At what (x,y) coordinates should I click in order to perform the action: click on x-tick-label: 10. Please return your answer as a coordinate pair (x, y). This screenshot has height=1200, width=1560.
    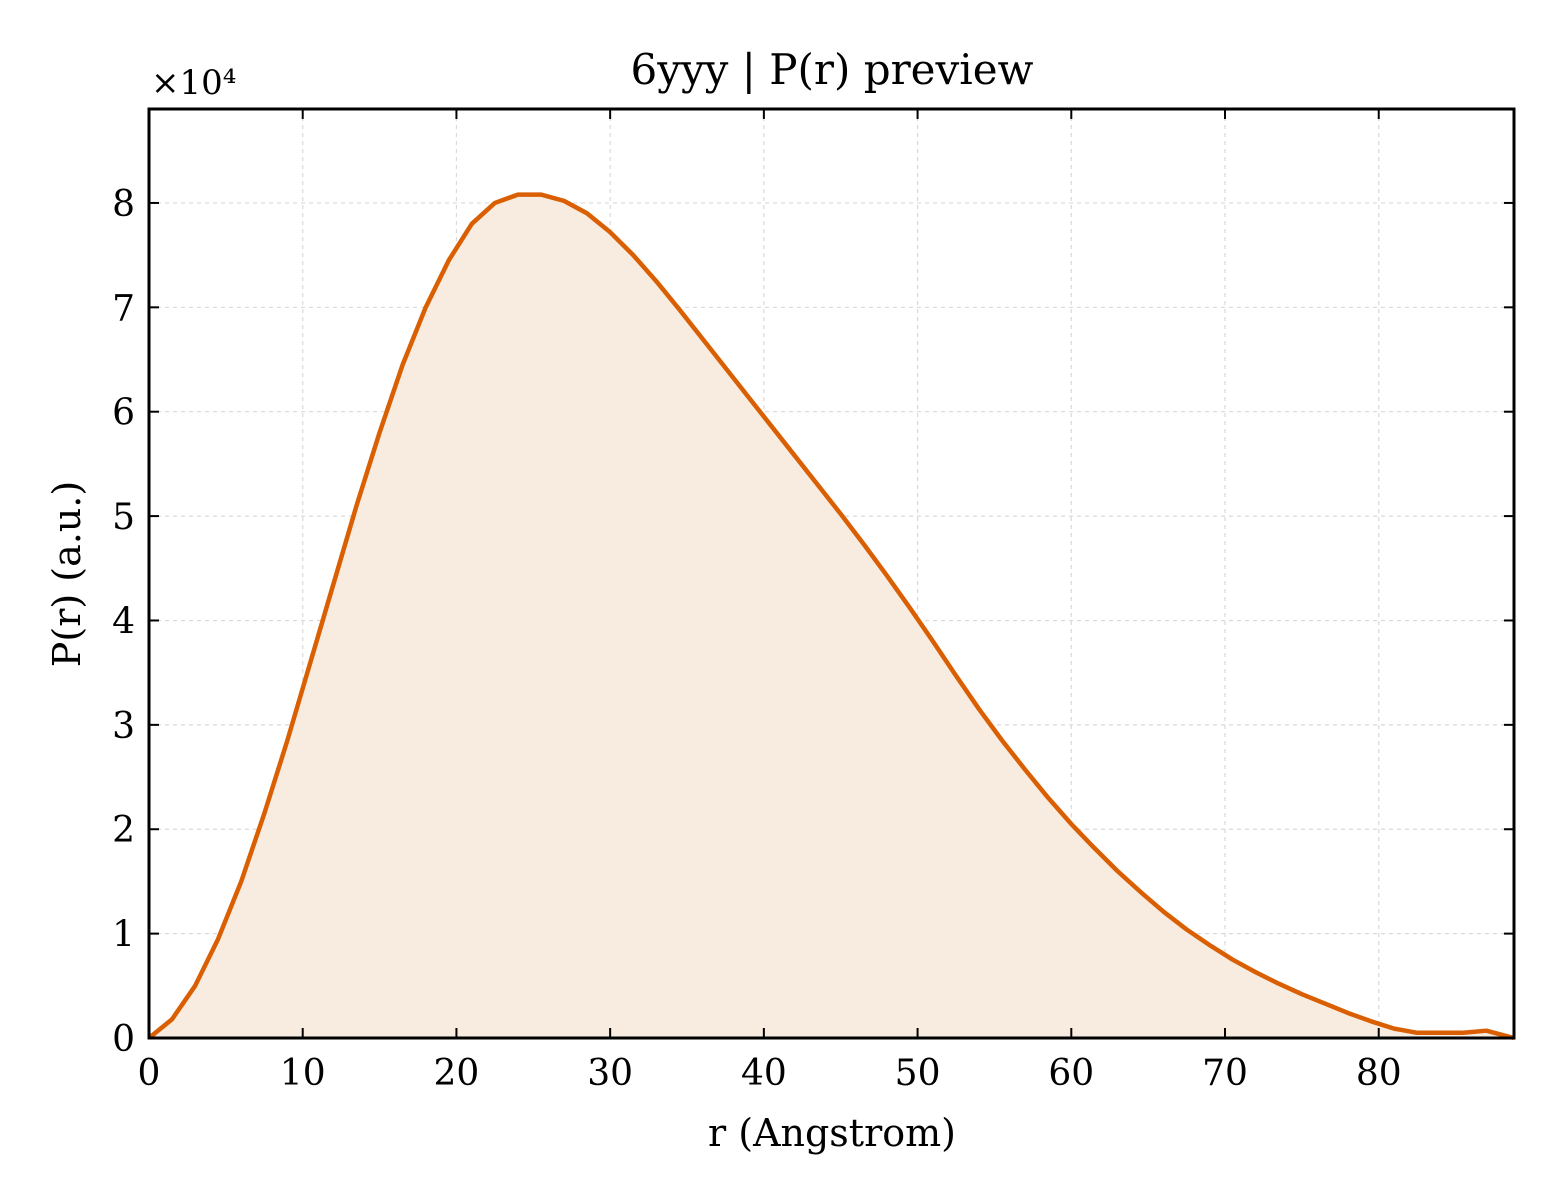
    Looking at the image, I should click on (303, 1073).